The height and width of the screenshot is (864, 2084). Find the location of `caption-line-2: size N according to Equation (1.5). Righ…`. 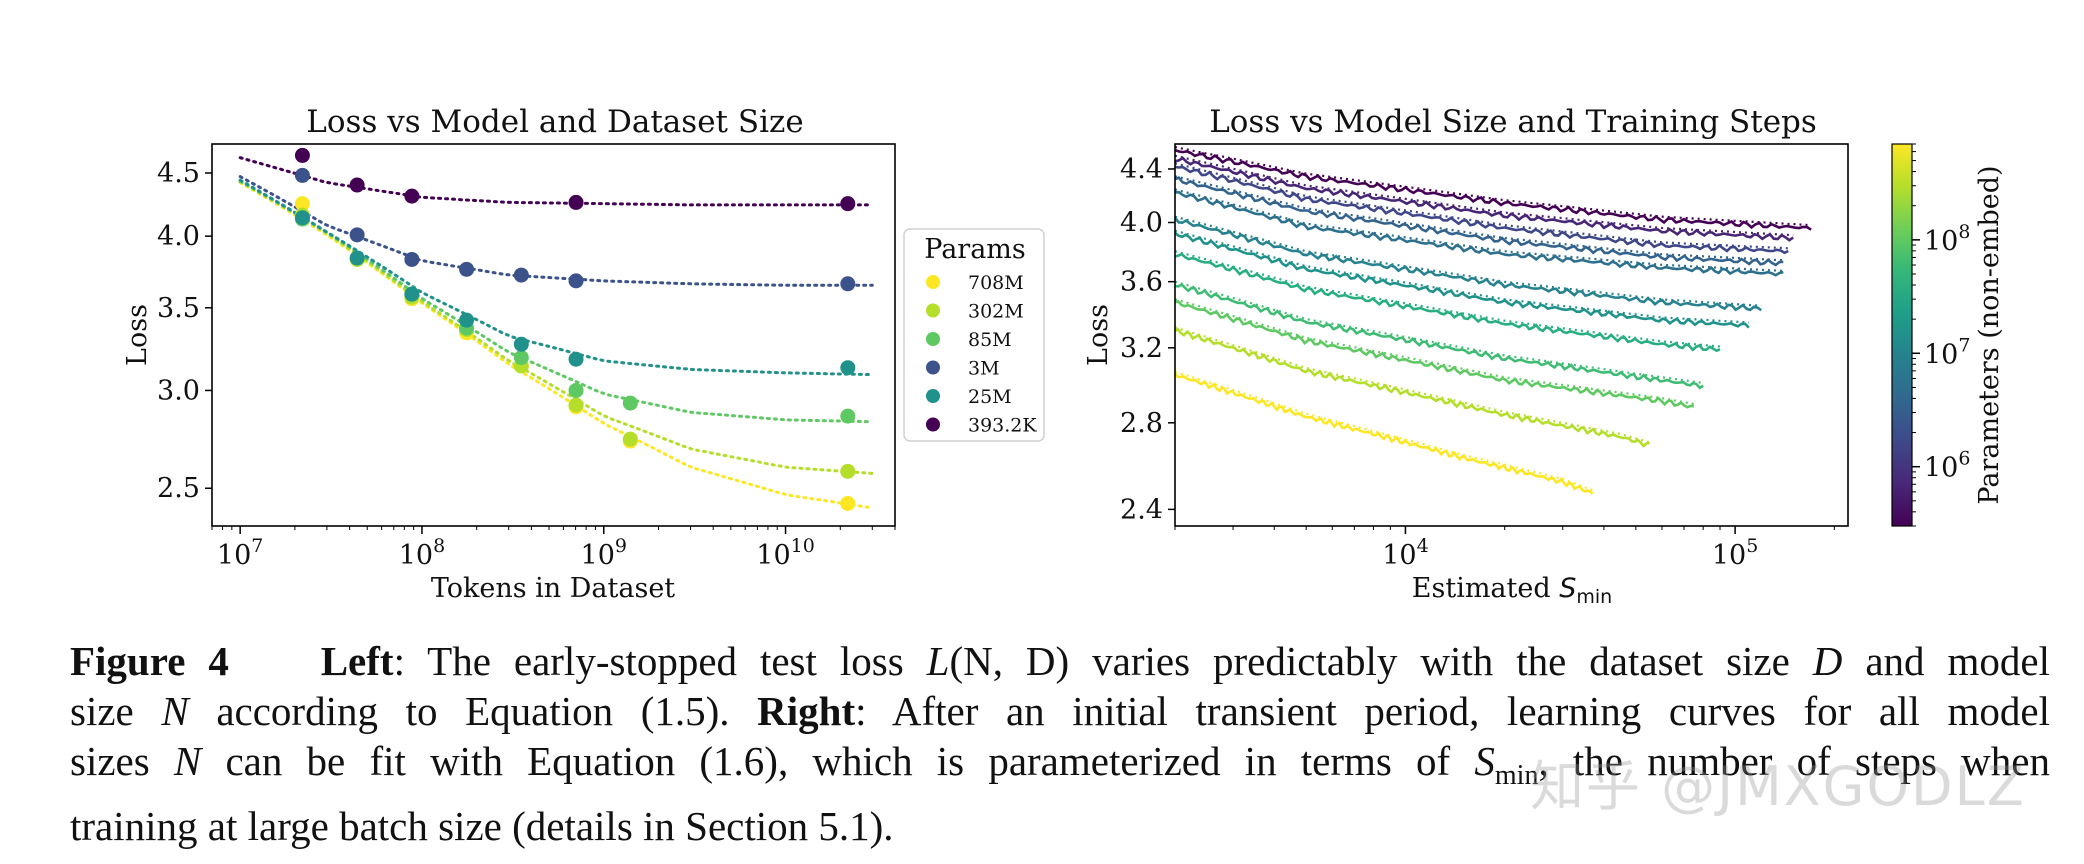

caption-line-2: size N according to Equation (1.5). Righ… is located at coordinates (1060, 711).